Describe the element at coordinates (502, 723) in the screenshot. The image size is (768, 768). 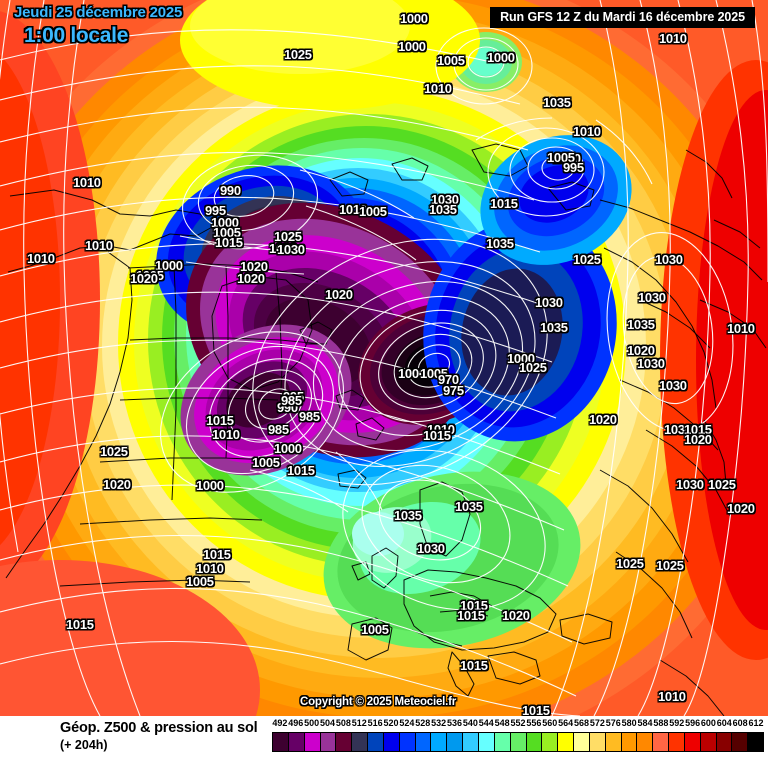
I see `colorbar-tick: 548` at that location.